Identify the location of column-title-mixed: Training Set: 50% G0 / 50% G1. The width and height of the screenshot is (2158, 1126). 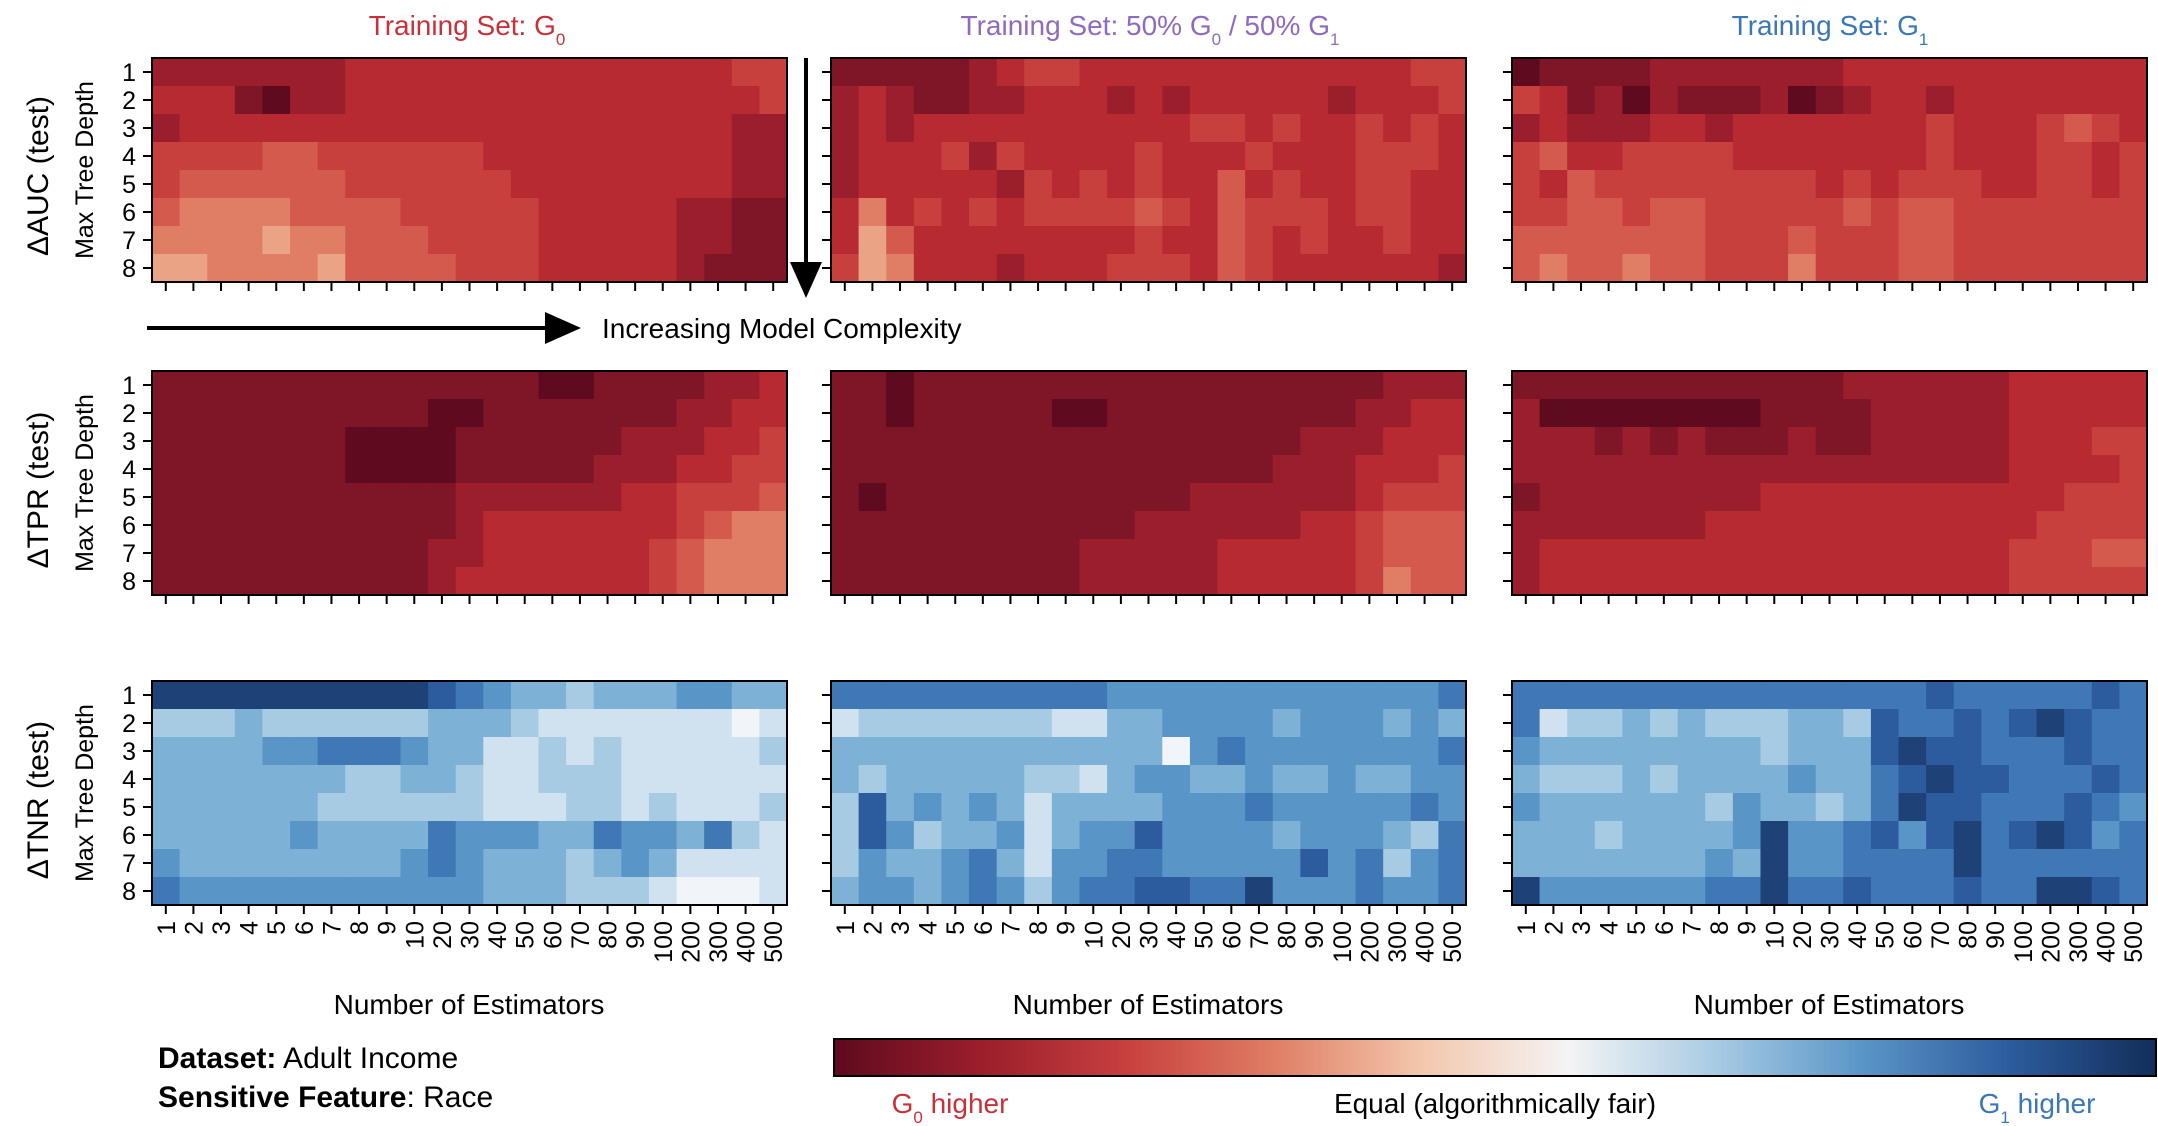
(1150, 29).